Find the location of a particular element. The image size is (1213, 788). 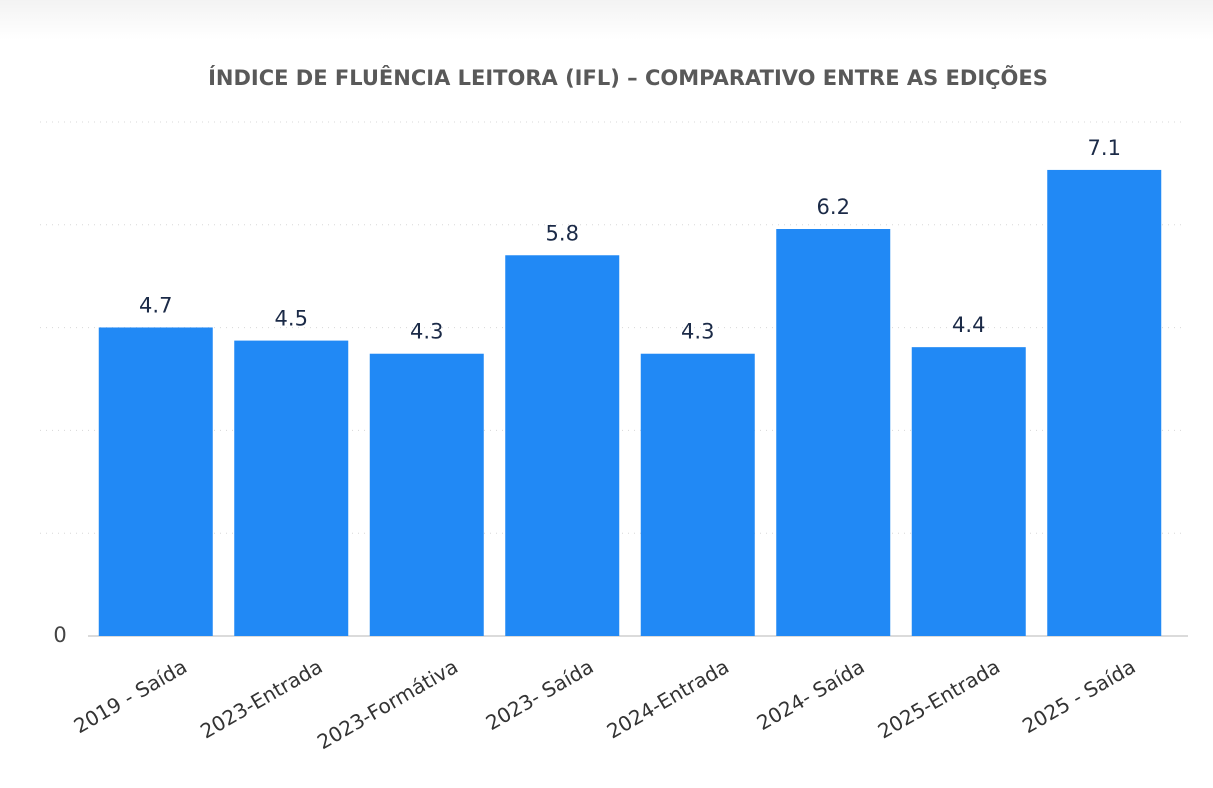

y-tick-label: 0 is located at coordinates (59, 635).